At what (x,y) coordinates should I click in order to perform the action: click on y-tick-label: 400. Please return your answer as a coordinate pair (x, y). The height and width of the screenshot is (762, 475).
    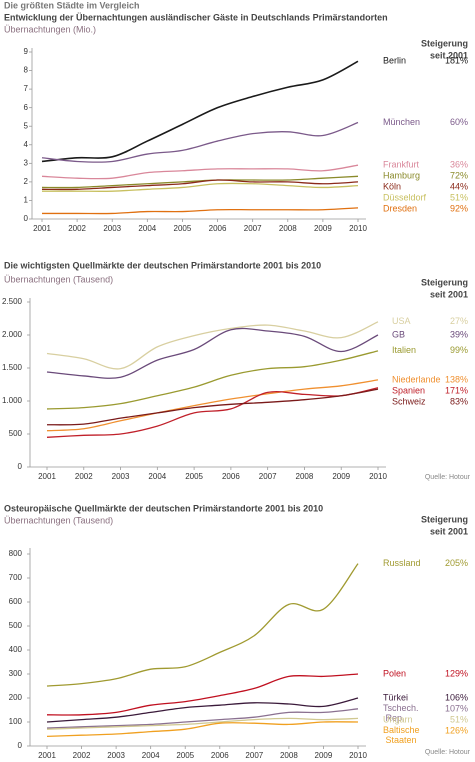
    Looking at the image, I should click on (16, 649).